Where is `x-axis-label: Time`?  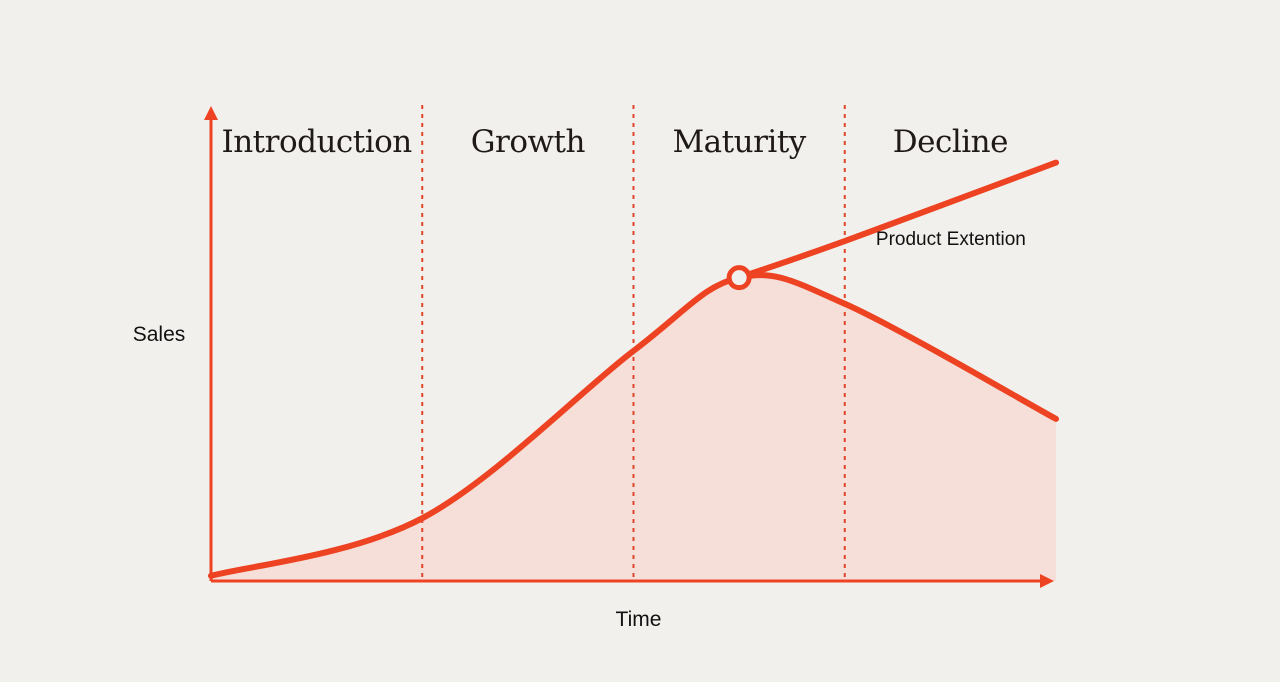 x-axis-label: Time is located at coordinates (639, 619).